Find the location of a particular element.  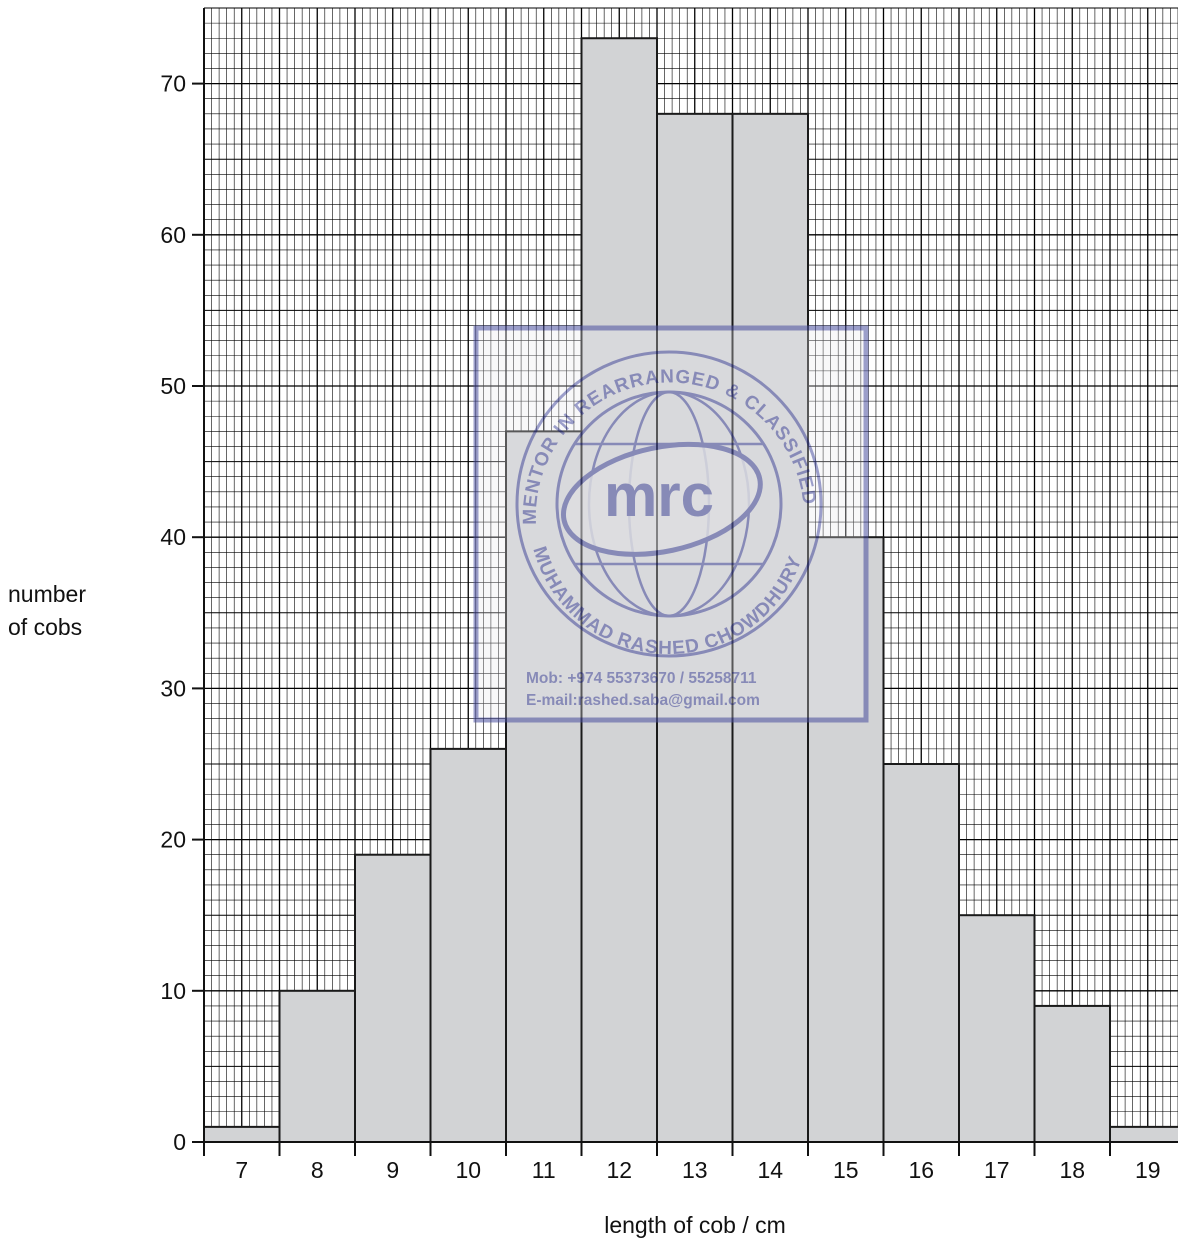

watermark-email: E-mail:rashed.saba@gmail.com is located at coordinates (643, 700).